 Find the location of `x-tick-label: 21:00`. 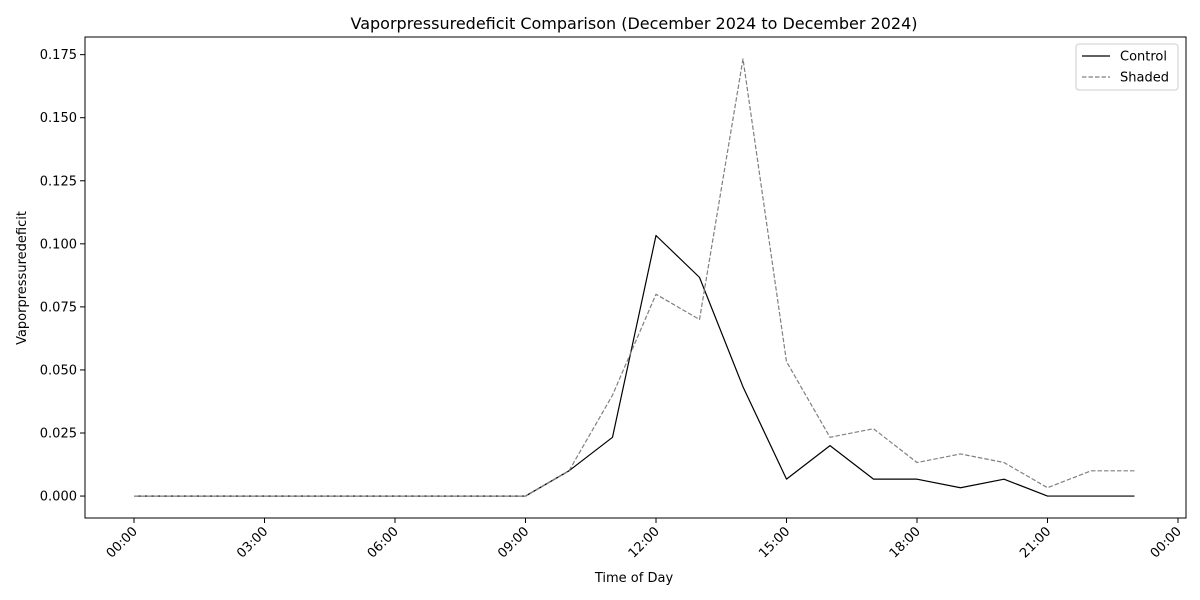

x-tick-label: 21:00 is located at coordinates (1035, 542).